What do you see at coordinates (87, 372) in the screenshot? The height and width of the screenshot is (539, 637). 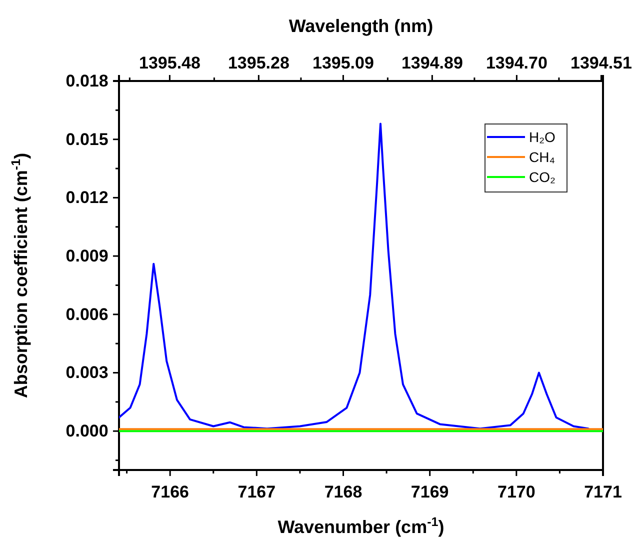 I see `y-tick-label: 0.003` at bounding box center [87, 372].